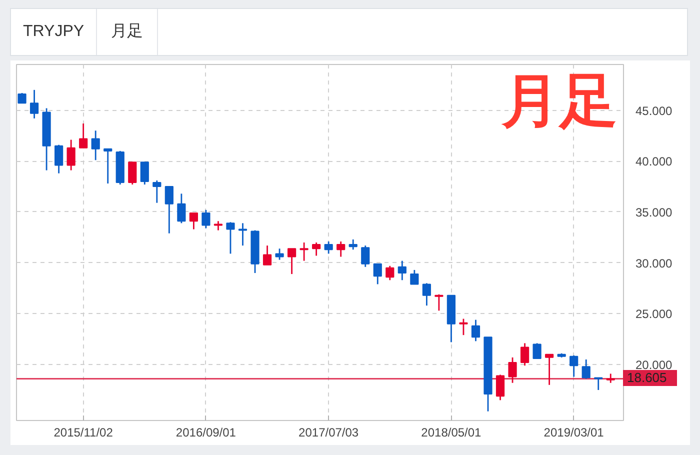 The width and height of the screenshot is (700, 455). I want to click on y-tick-label: 25.000, so click(654, 314).